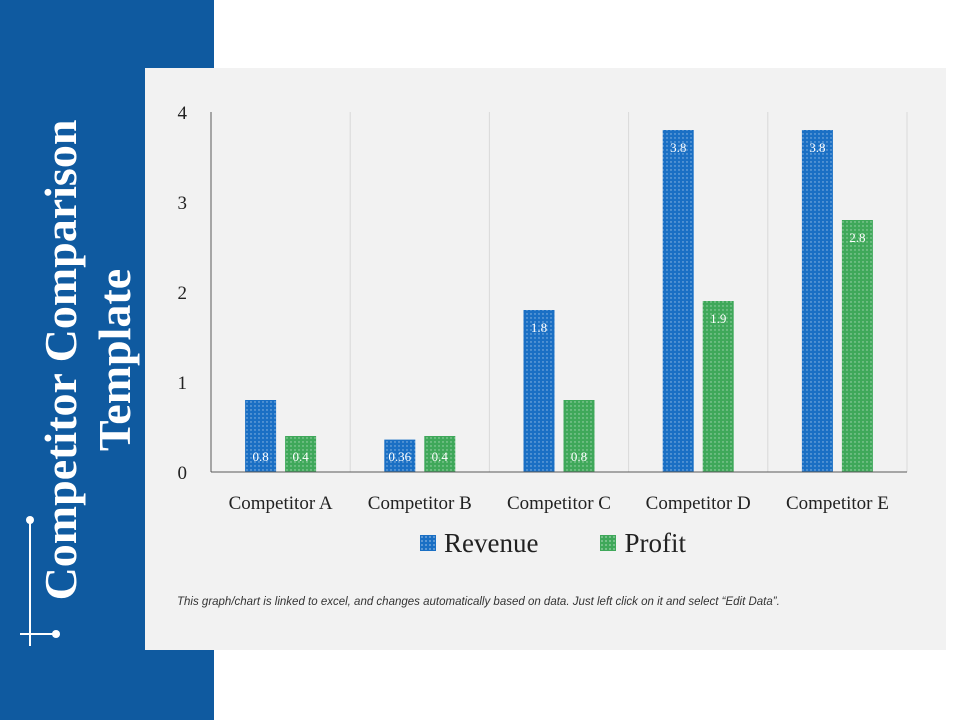 The image size is (960, 720). Describe the element at coordinates (817, 147) in the screenshot. I see `data-label-revenue-5: 3.8` at that location.